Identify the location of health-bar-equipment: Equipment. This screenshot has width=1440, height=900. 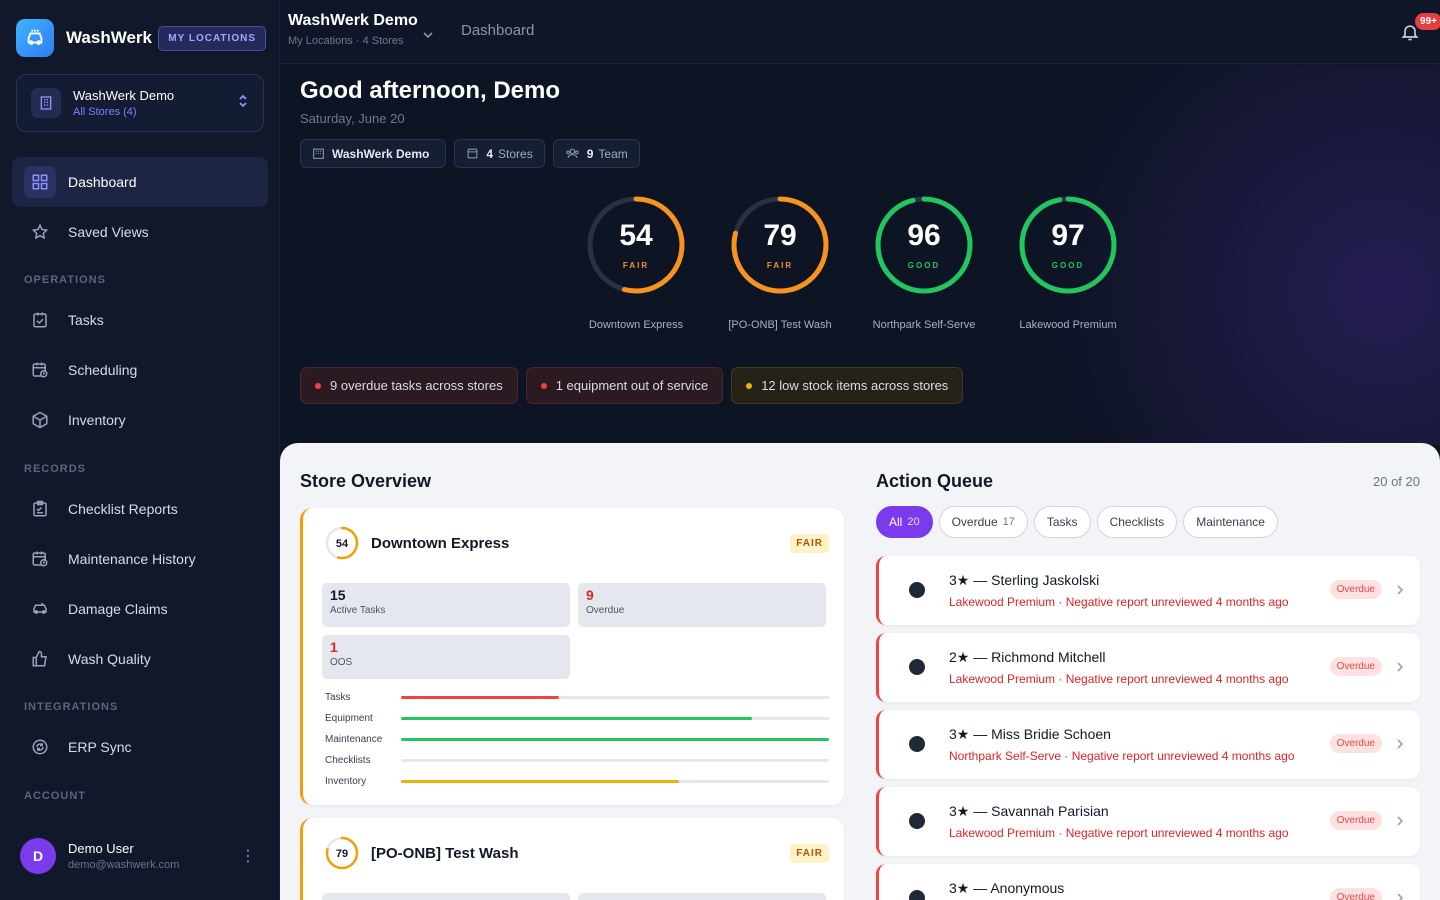
(577, 718).